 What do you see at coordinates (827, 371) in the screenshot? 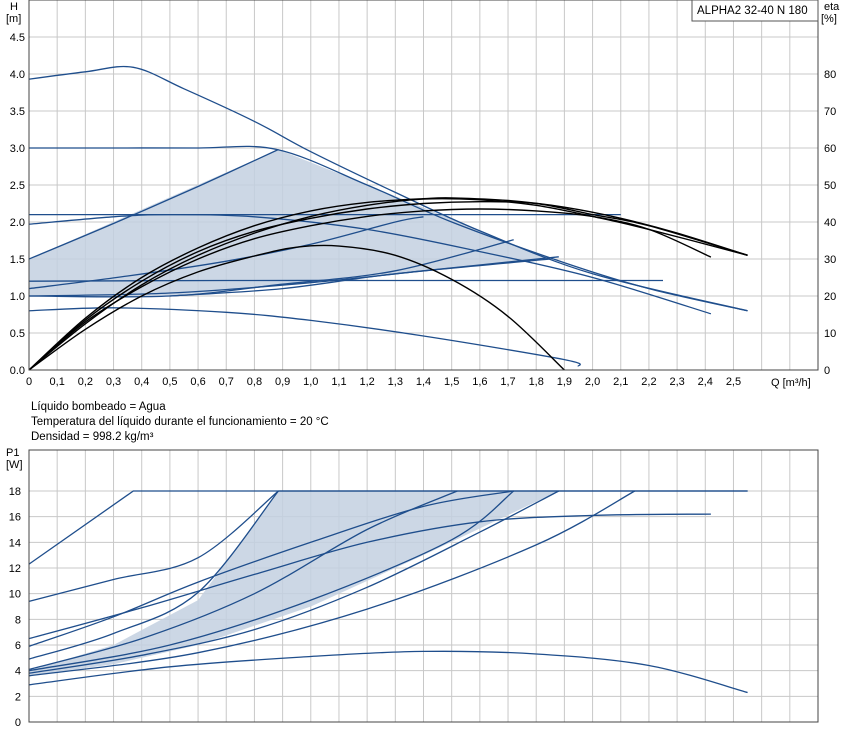
I see `y2-tick-label: 0` at bounding box center [827, 371].